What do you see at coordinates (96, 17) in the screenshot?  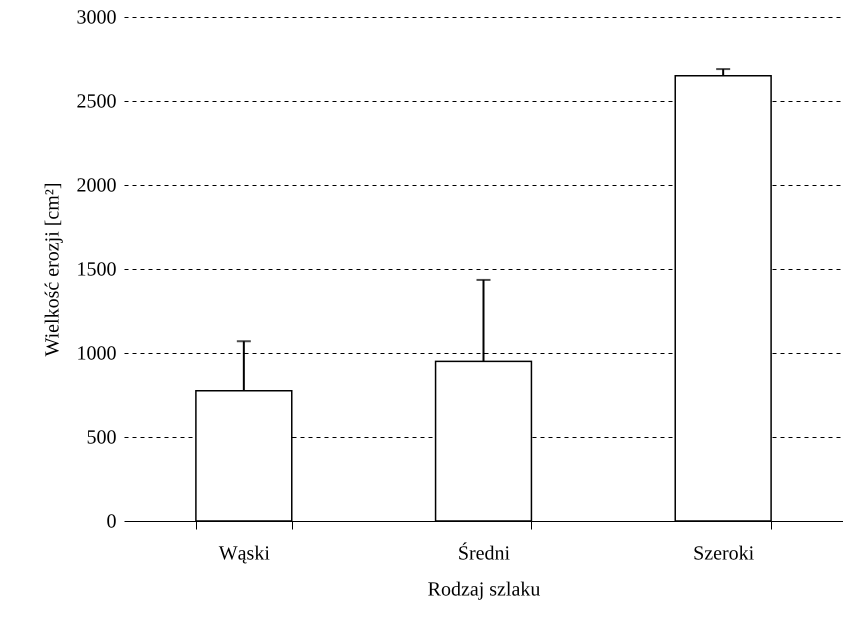 I see `y-tick-label: 3000` at bounding box center [96, 17].